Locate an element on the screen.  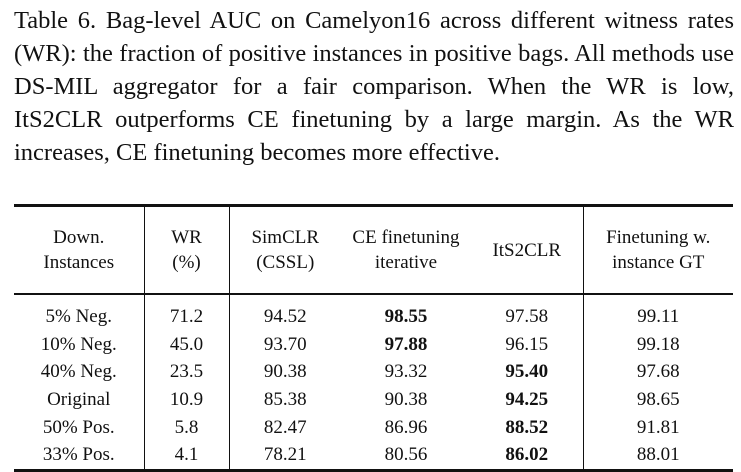
best-value: 86.02 is located at coordinates (527, 455).